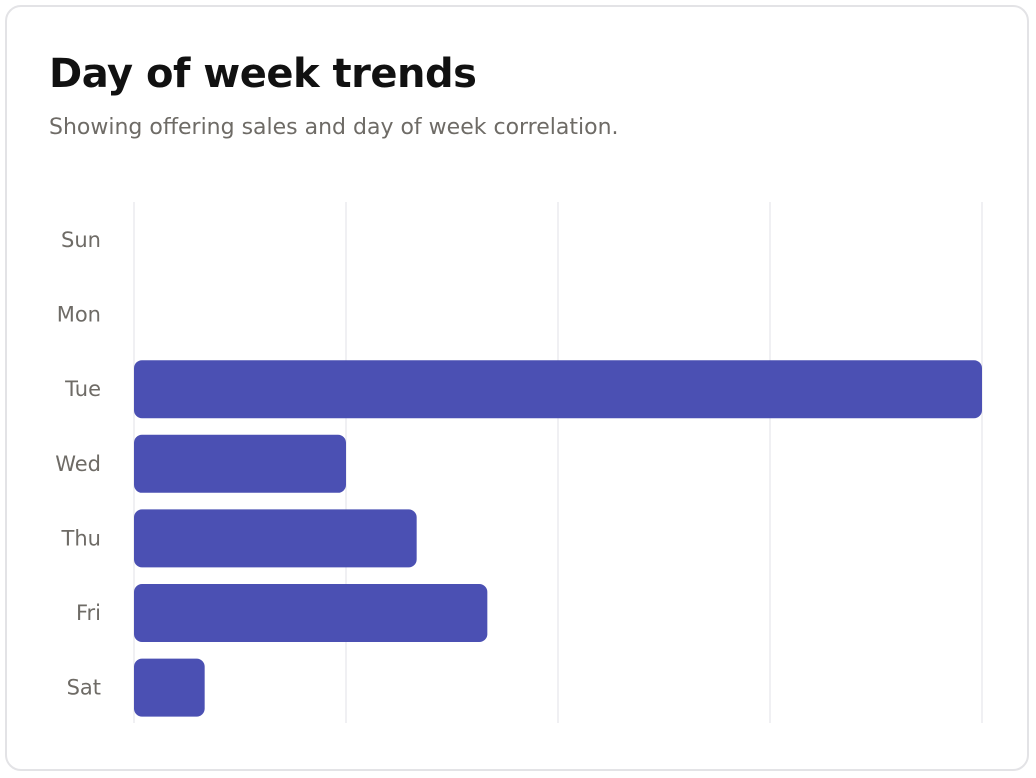 This screenshot has width=1036, height=778. What do you see at coordinates (79, 315) in the screenshot?
I see `y-tick-label-mon: Mon` at bounding box center [79, 315].